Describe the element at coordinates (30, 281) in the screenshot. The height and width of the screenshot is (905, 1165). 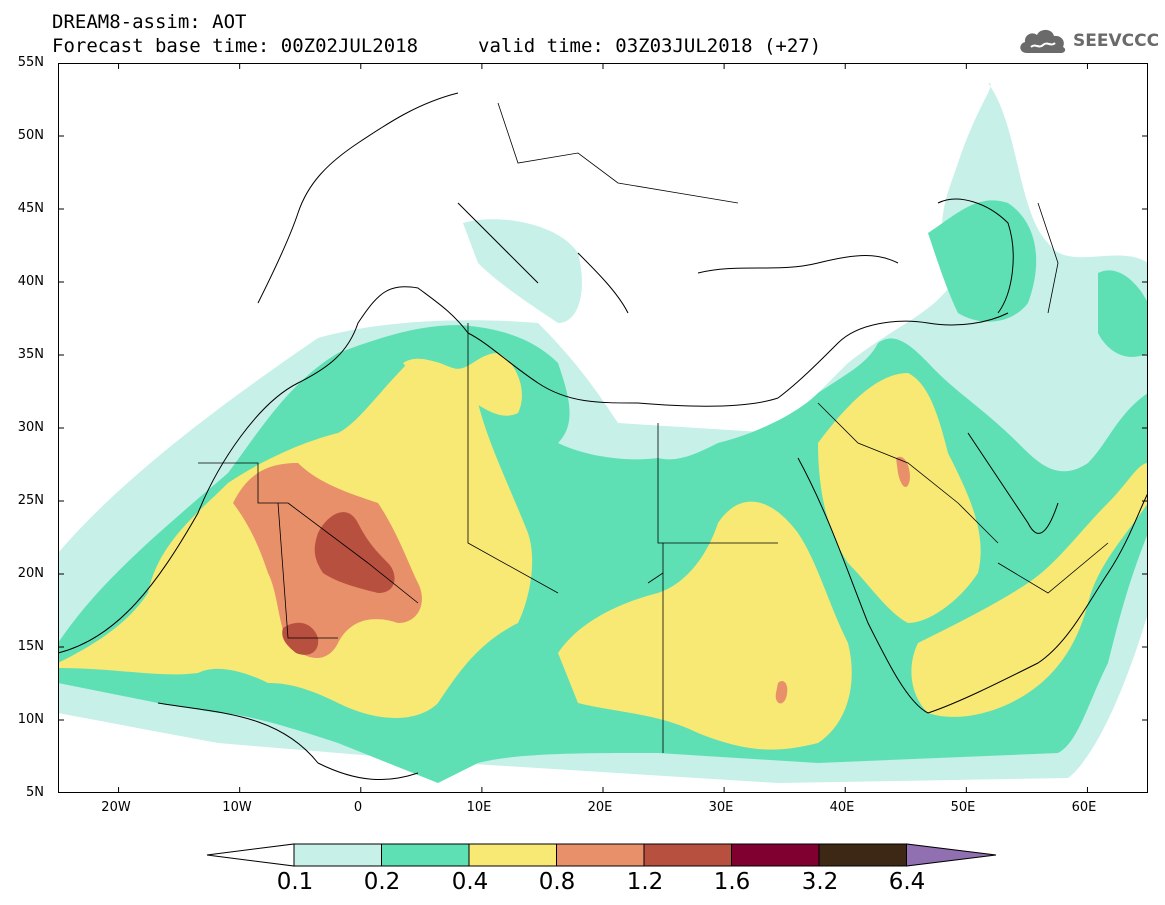
I see `lat-label: 40N` at that location.